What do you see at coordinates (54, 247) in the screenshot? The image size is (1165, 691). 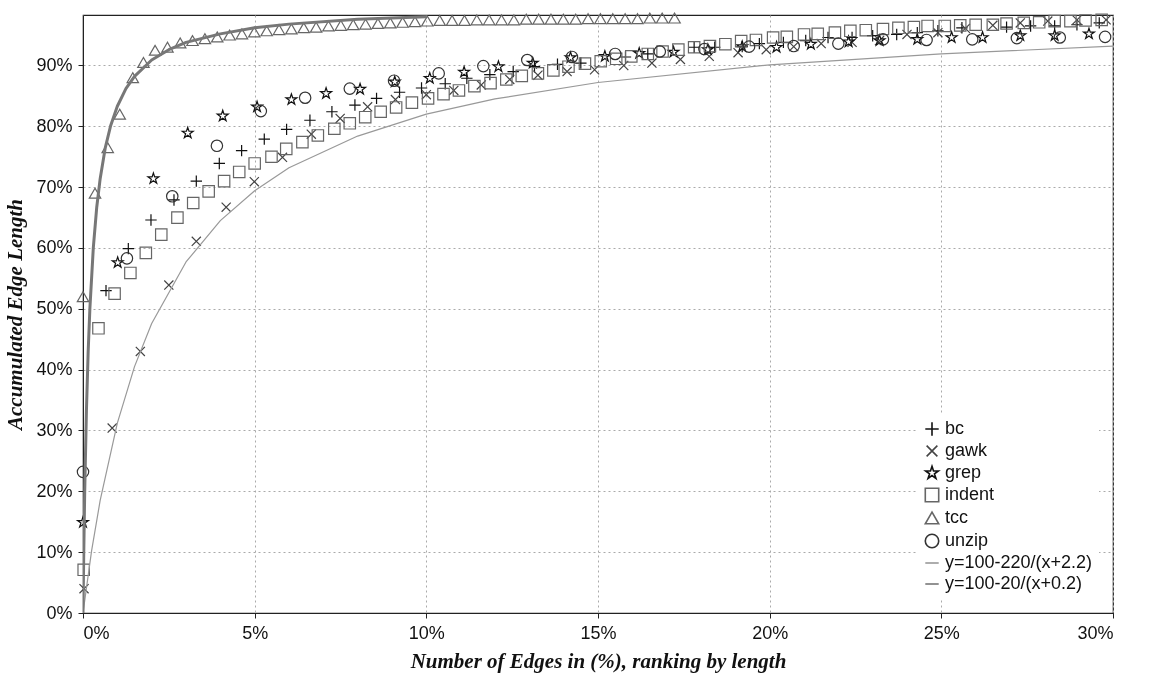 I see `y-tick-label: 60%` at bounding box center [54, 247].